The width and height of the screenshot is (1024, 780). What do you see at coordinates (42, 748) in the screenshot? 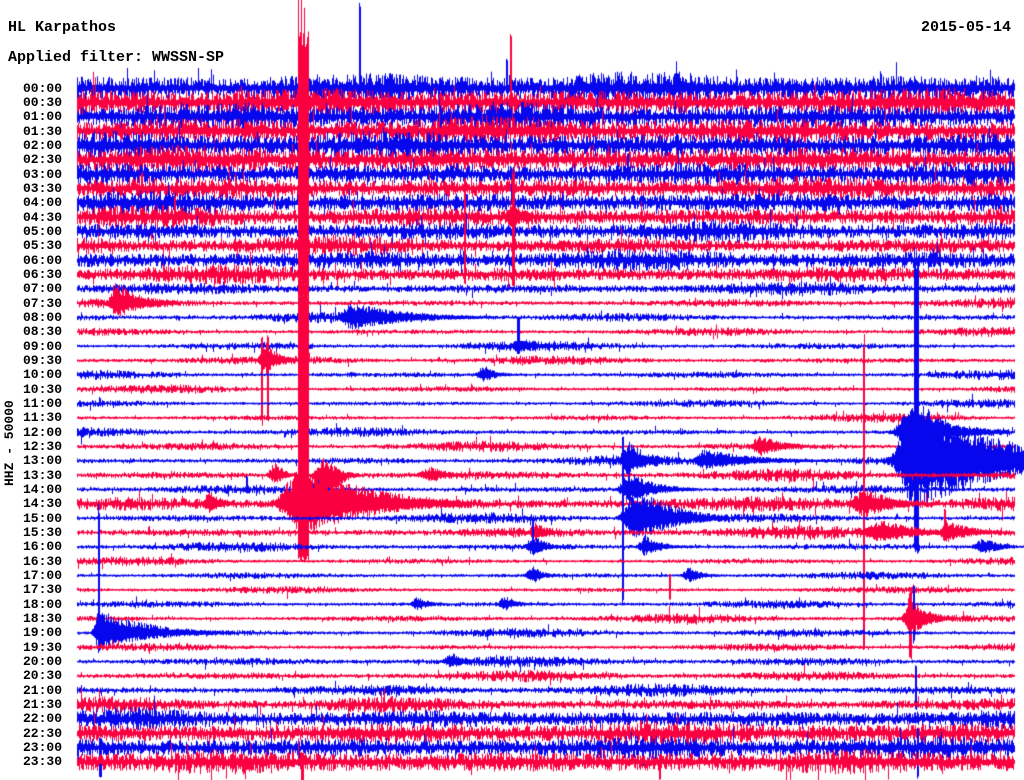
I see `row-time-label: 23:00` at bounding box center [42, 748].